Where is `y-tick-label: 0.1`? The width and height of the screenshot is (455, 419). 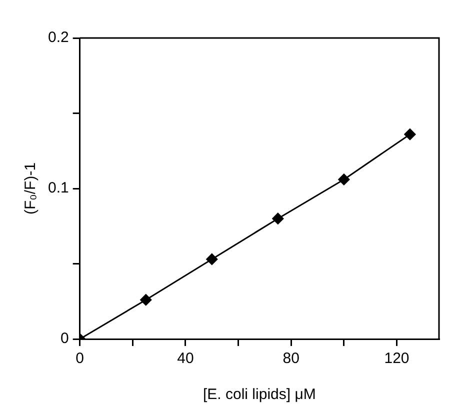
y-tick-label: 0.1 is located at coordinates (58, 188).